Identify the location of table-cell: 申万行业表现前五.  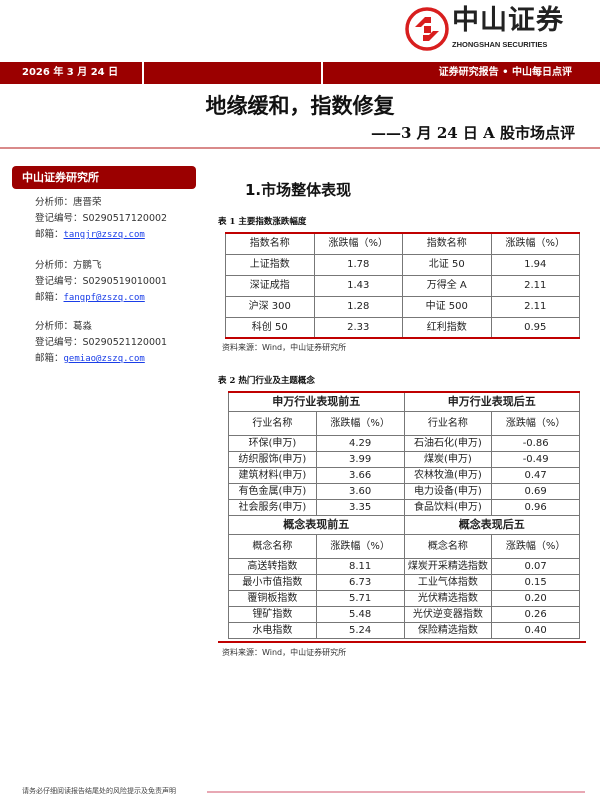
(316, 401).